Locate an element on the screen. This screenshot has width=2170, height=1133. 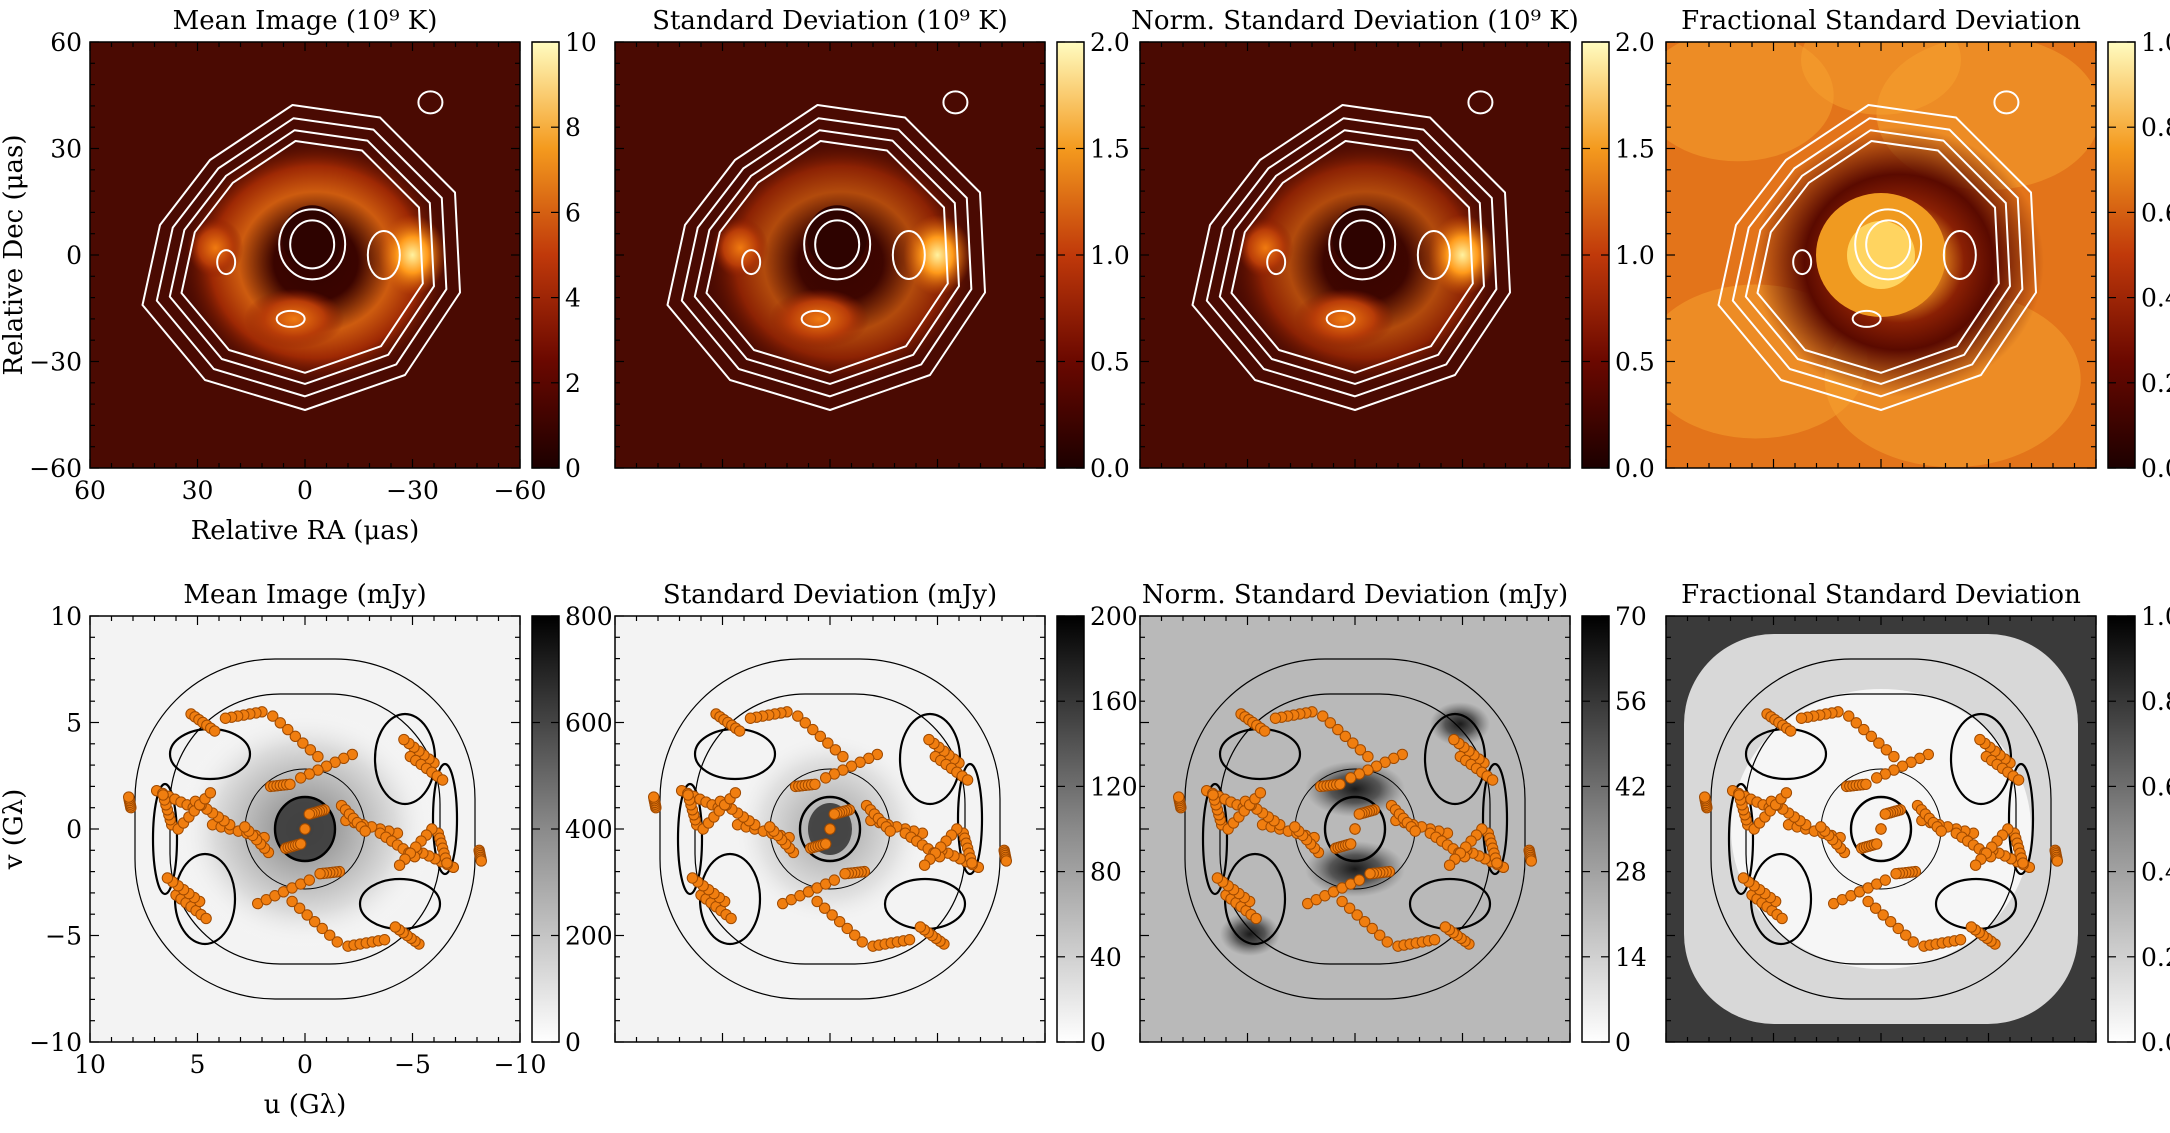
x-axis-label: Relative RA (μas) is located at coordinates (305, 531).